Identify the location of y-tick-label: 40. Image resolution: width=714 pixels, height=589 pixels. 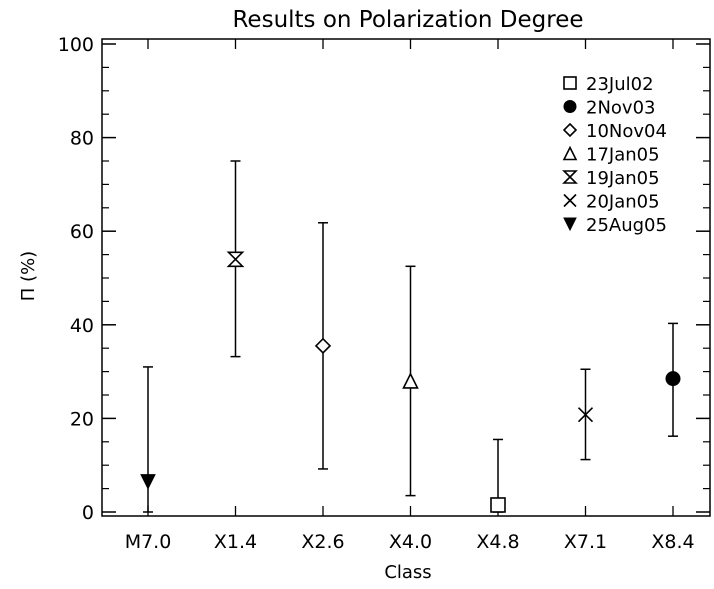
(82, 326).